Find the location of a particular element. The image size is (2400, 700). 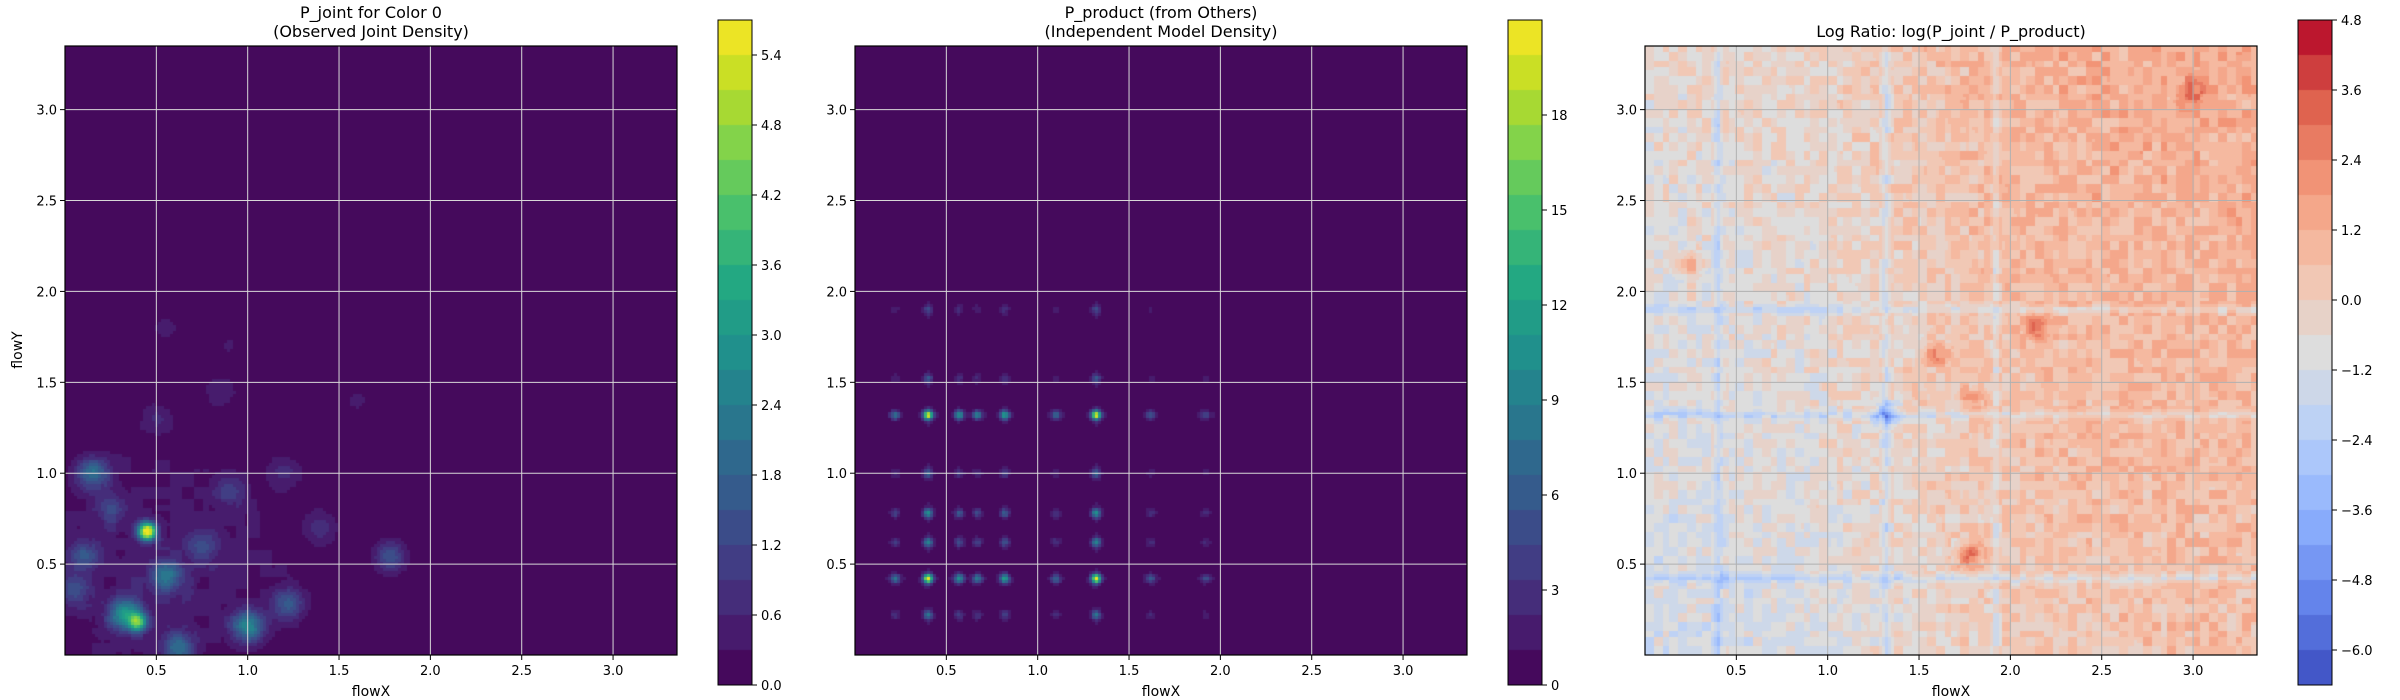

colorbar-ticks: 0.0 0.6 1.2 1.8 2.4 3.0 3.6 4.2 4.8 5.4 is located at coordinates (767, 371).